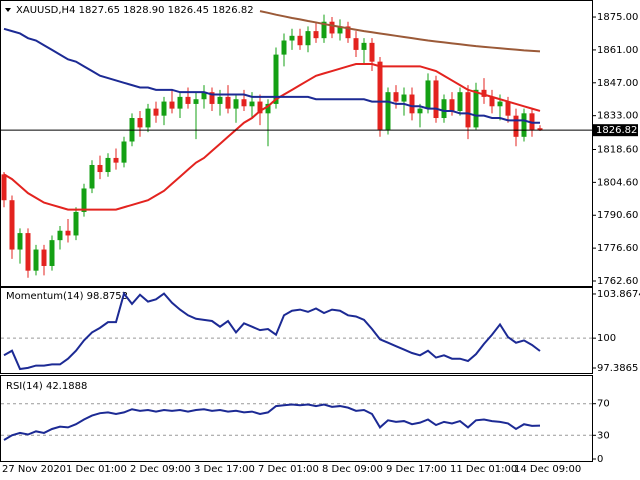 This screenshot has width=640, height=480. I want to click on y-tick-label: 1833.00, so click(617, 116).